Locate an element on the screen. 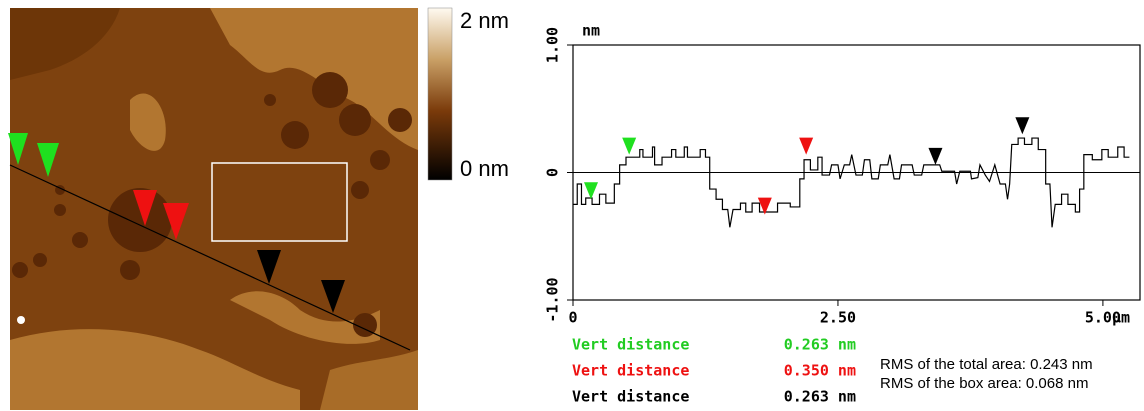  colorbar-min: 0 nm is located at coordinates (484, 168).